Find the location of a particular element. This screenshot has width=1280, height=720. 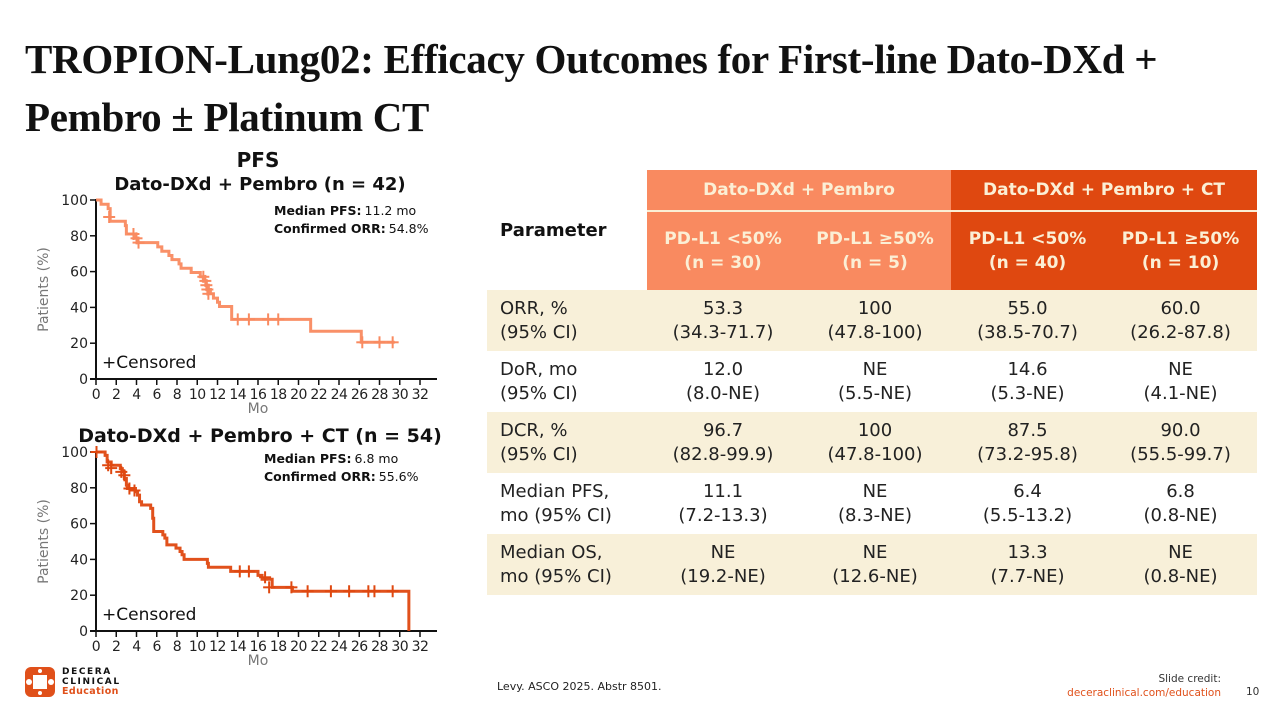

section-title: PFS is located at coordinates (258, 160).